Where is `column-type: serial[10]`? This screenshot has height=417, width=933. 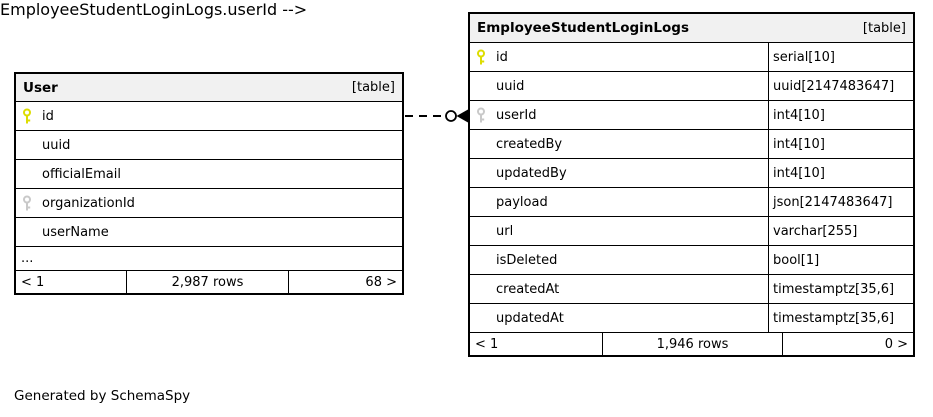
column-type: serial[10] is located at coordinates (840, 57).